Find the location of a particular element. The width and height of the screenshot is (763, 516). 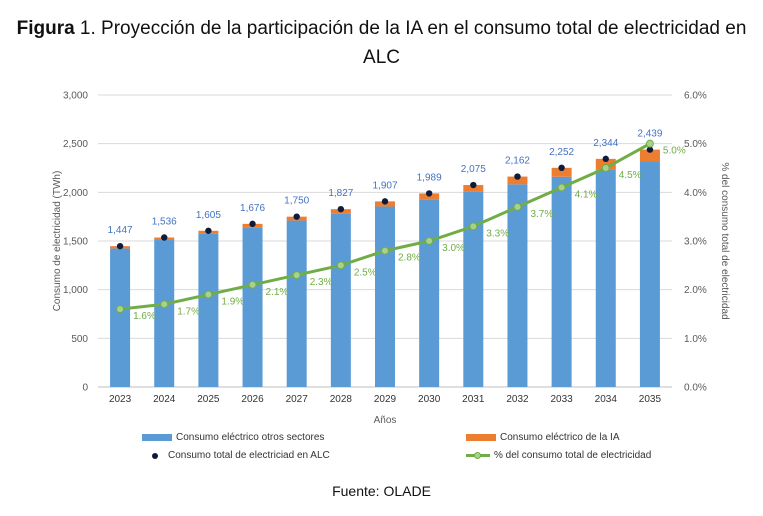

x-tick-label: 2026 is located at coordinates (252, 399).